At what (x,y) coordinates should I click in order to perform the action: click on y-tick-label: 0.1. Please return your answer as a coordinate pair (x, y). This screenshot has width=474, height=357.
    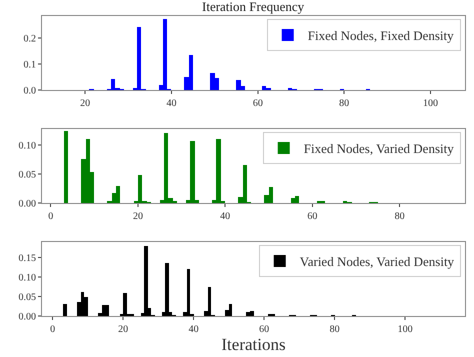
    Looking at the image, I should click on (30, 65).